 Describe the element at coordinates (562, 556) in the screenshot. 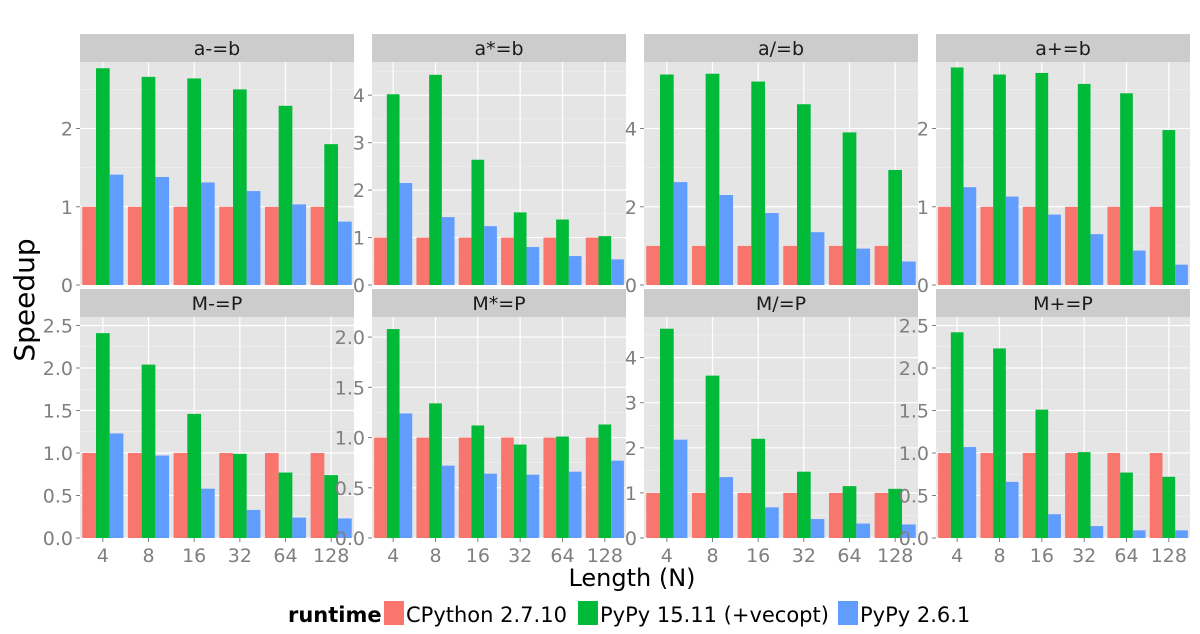

I see `x-tick-label: 64` at that location.